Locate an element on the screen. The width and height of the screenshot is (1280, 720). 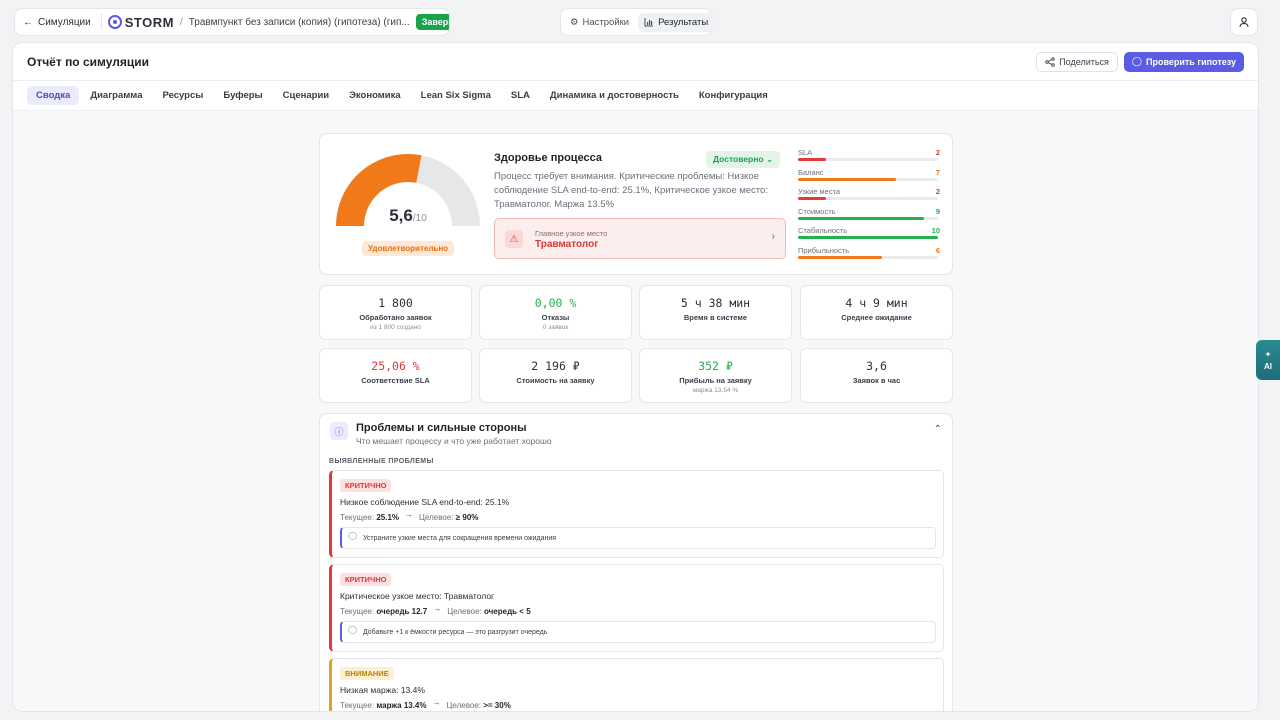
arrow-left-icon: ← is located at coordinates (28, 22).